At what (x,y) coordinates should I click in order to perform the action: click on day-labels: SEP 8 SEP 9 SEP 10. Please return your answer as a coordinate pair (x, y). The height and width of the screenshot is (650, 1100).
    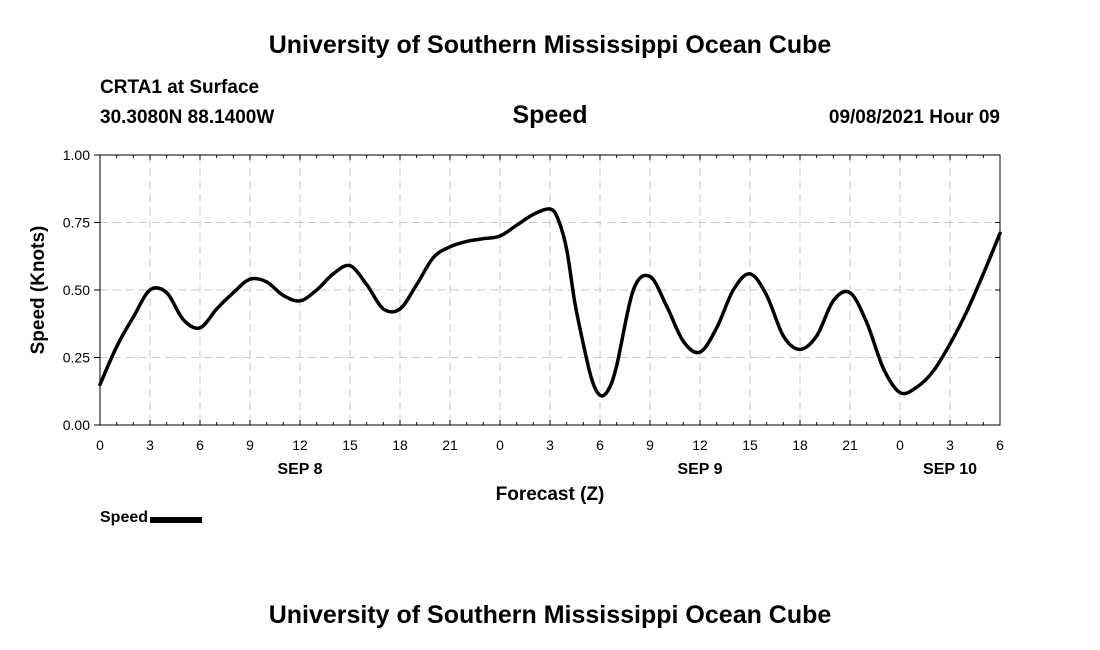
    Looking at the image, I should click on (627, 469).